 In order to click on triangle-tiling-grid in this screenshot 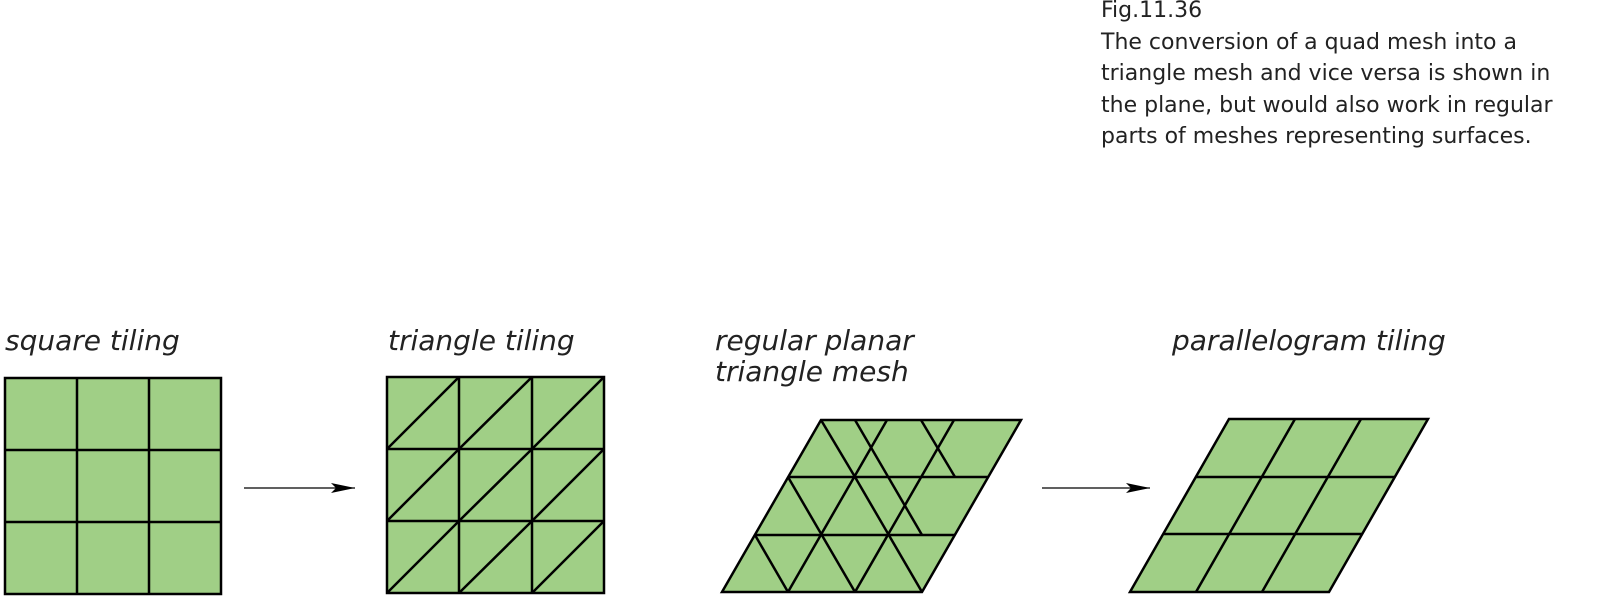, I will do `click(495, 485)`.